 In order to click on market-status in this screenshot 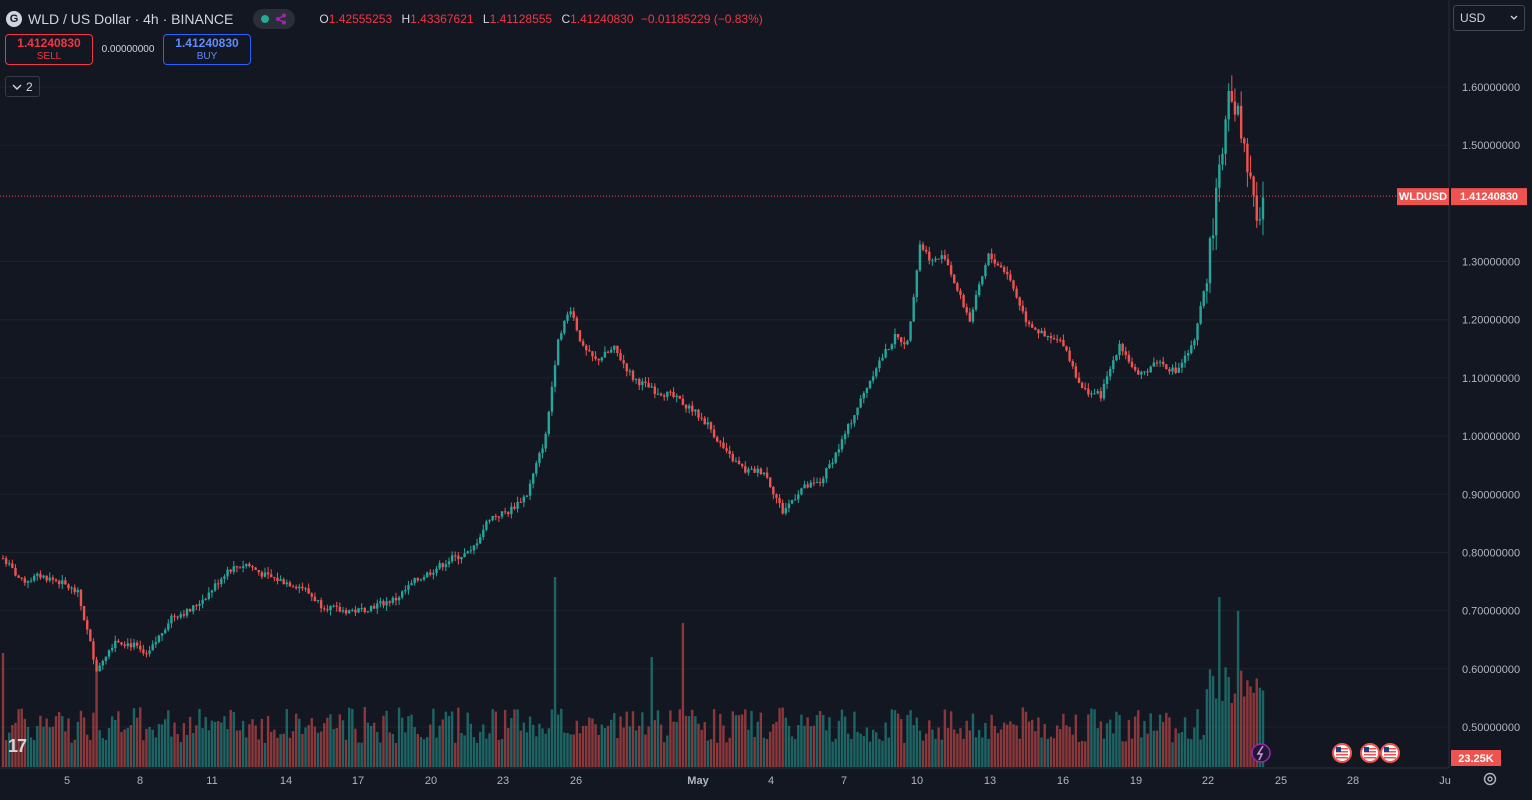, I will do `click(274, 19)`.